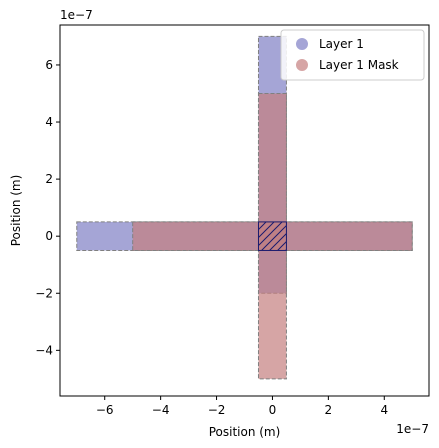 This screenshot has height=448, width=439. Describe the element at coordinates (384, 410) in the screenshot. I see `x-tick-label-5: 4` at that location.